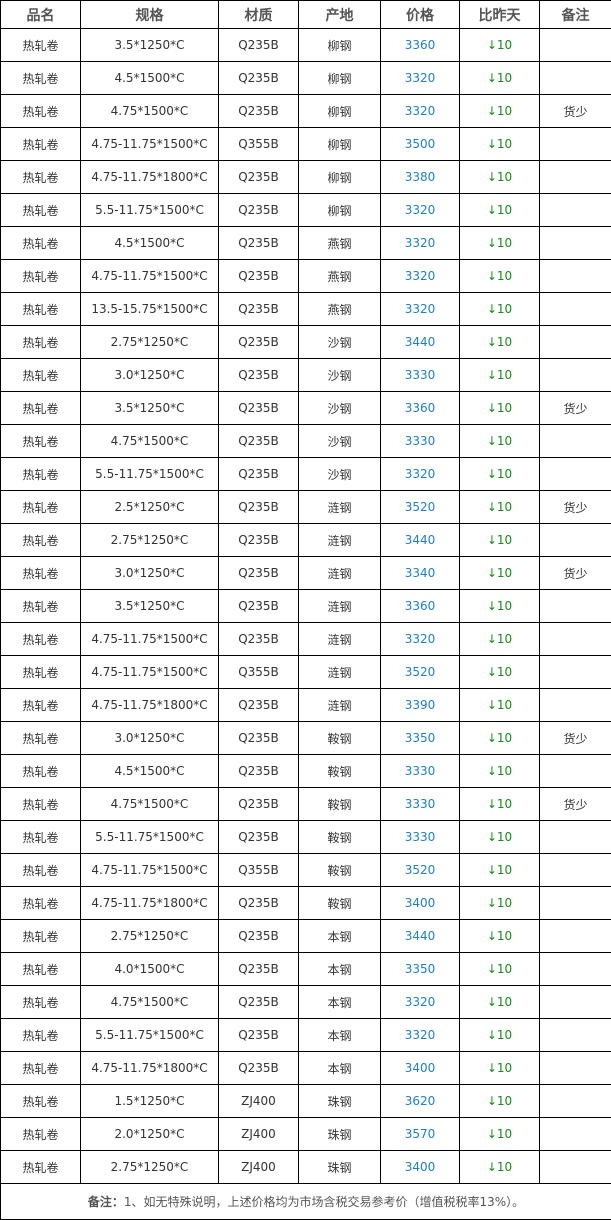 This screenshot has width=611, height=1220. What do you see at coordinates (149, 969) in the screenshot?
I see `cell-spec: 4.0*1500*C` at bounding box center [149, 969].